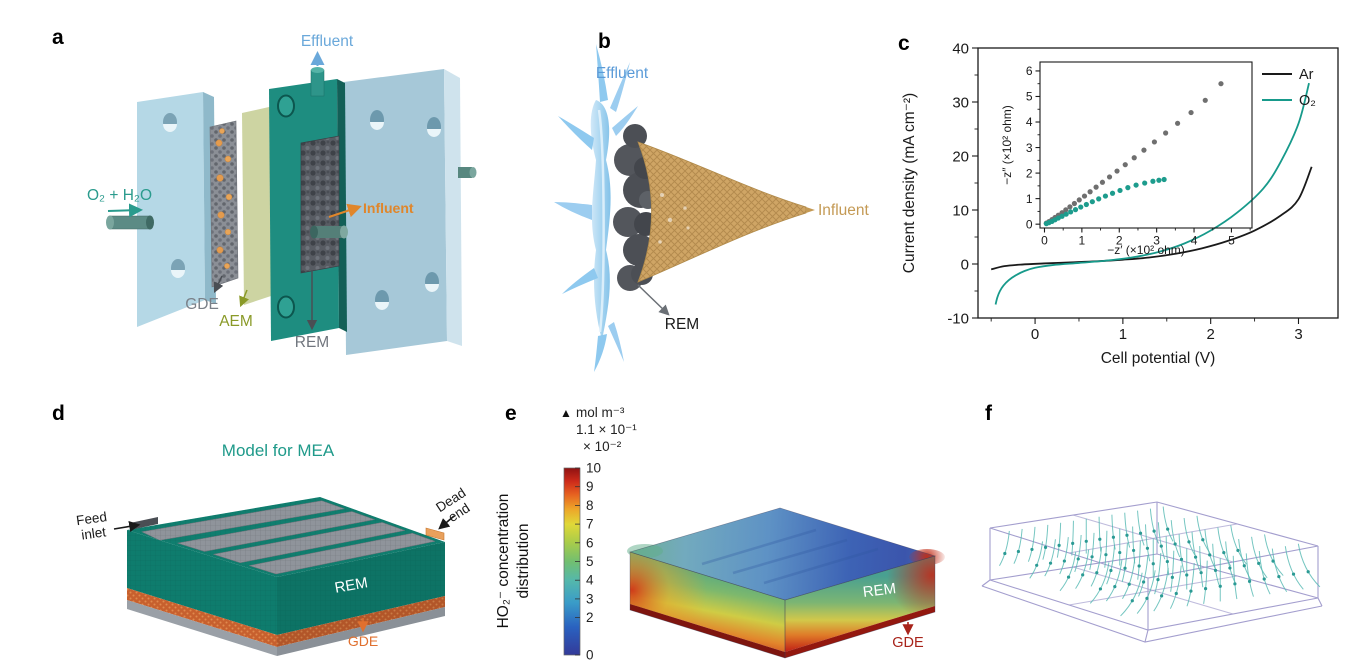 The height and width of the screenshot is (670, 1358). I want to click on gde-layer, so click(224, 204).